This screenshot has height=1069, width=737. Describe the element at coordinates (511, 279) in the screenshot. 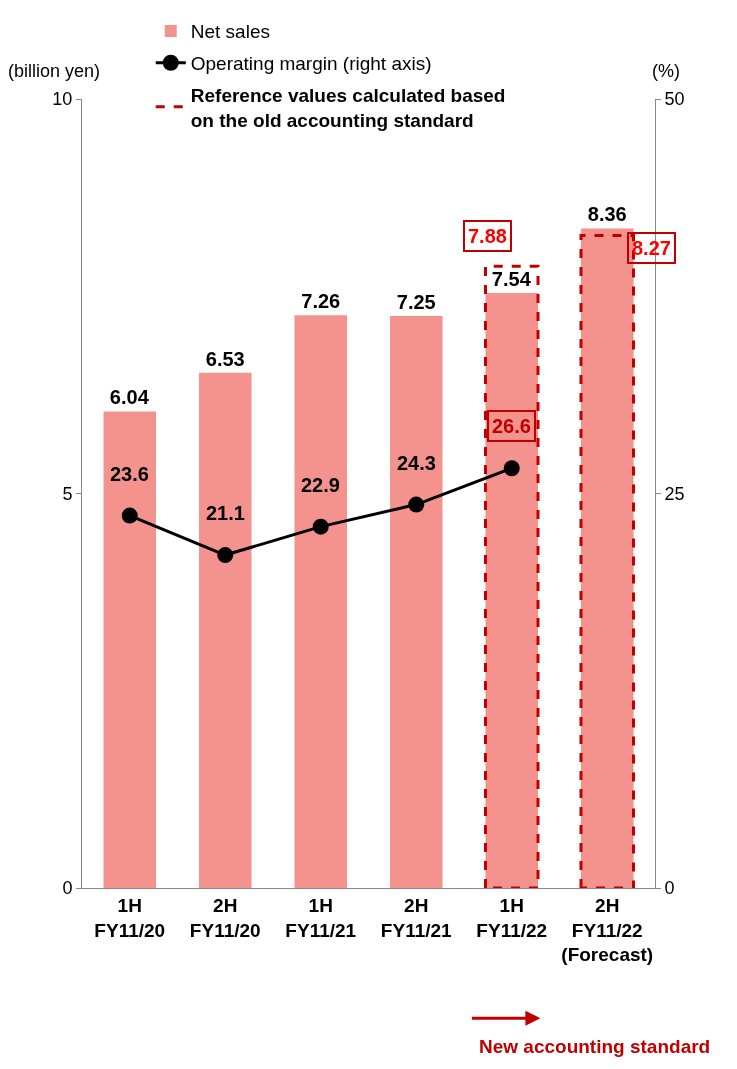

I see `data-label: 7.54` at that location.